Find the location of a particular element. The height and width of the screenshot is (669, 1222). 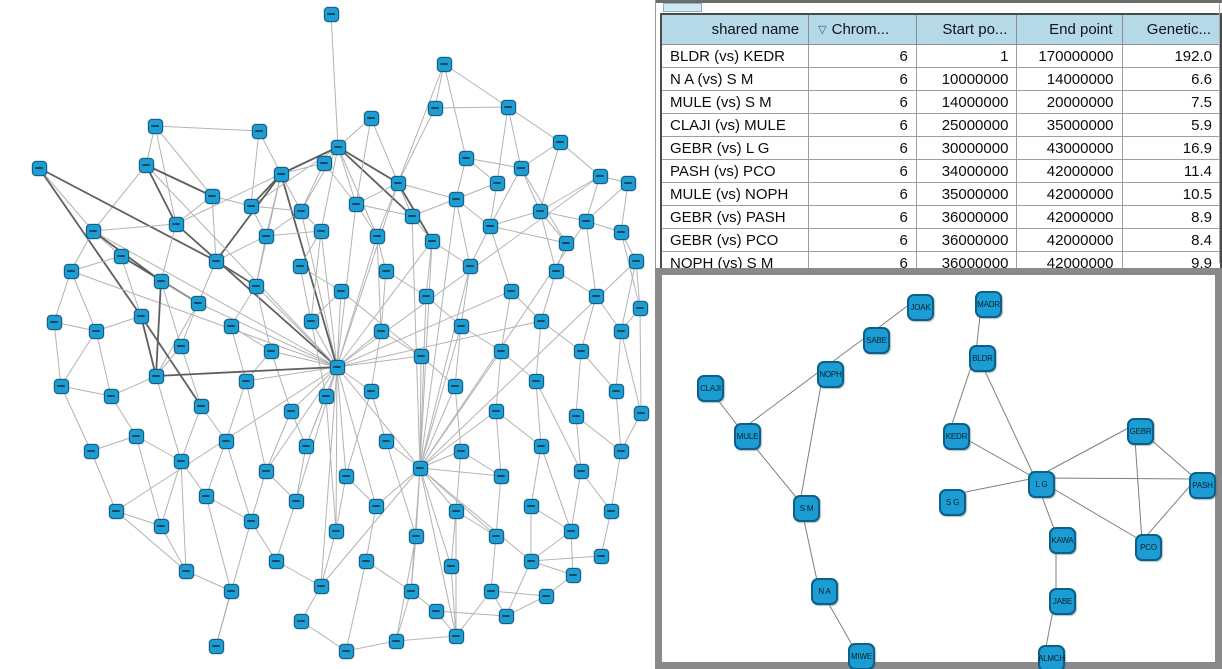

table-row: GEBR (vs) PCO 6 36000000 42000000 8.4 is located at coordinates (941, 240).